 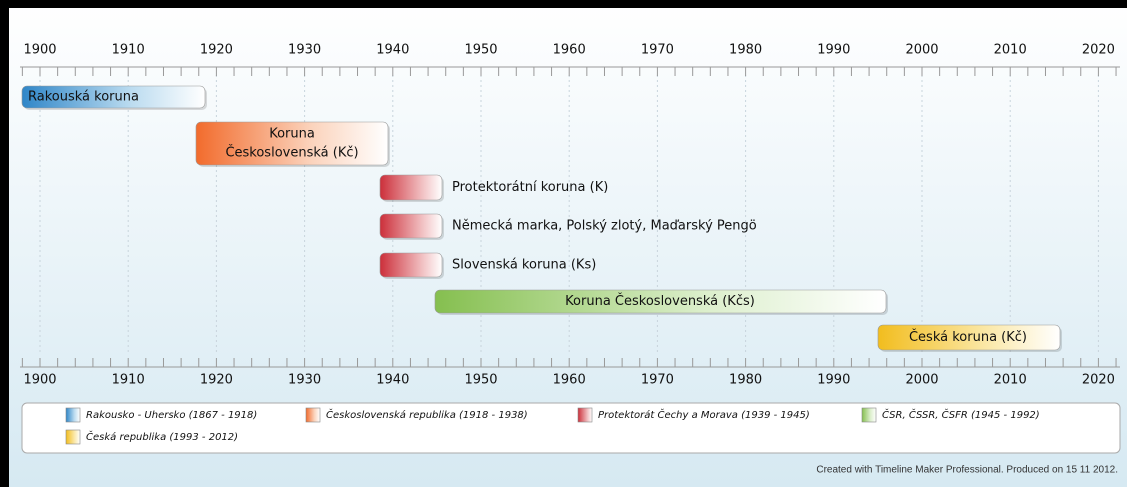 I want to click on bar-label: Česká koruna (Kč), so click(x=968, y=337).